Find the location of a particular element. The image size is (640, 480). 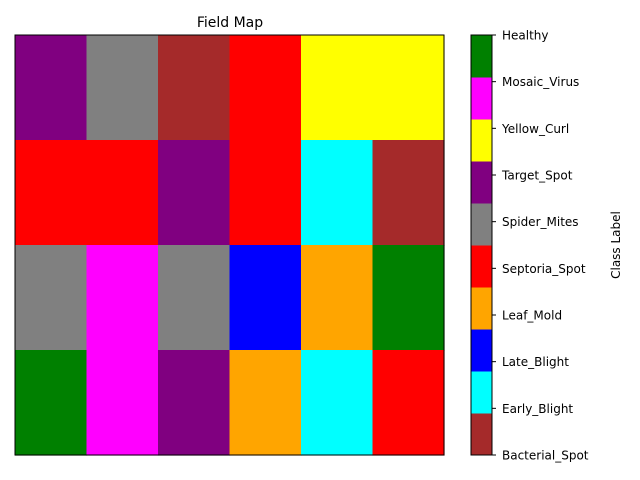

colorbar-tick-label: Yellow_Curl is located at coordinates (535, 129).